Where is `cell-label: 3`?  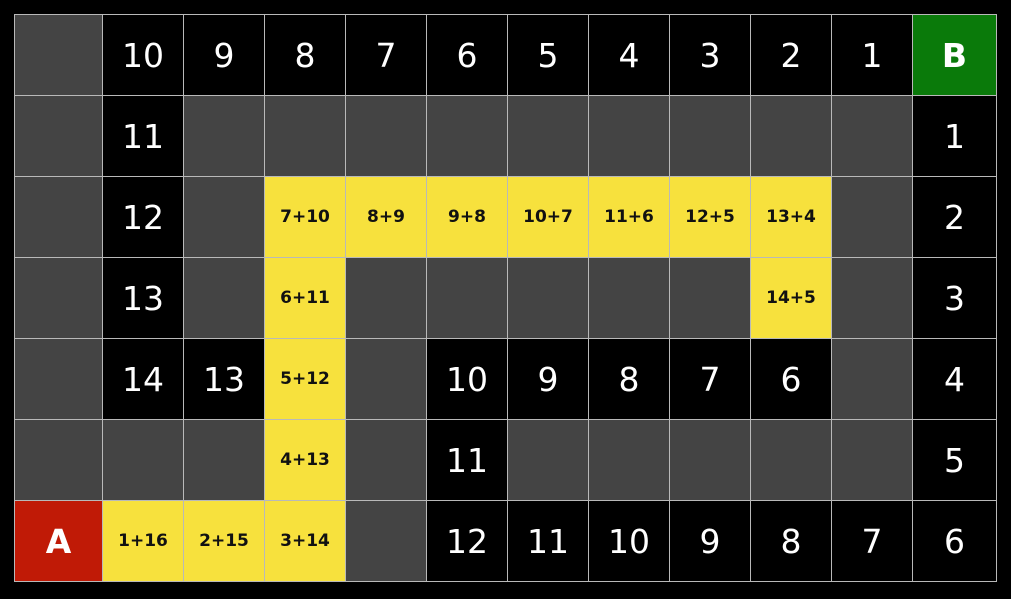
cell-label: 3 is located at coordinates (710, 55).